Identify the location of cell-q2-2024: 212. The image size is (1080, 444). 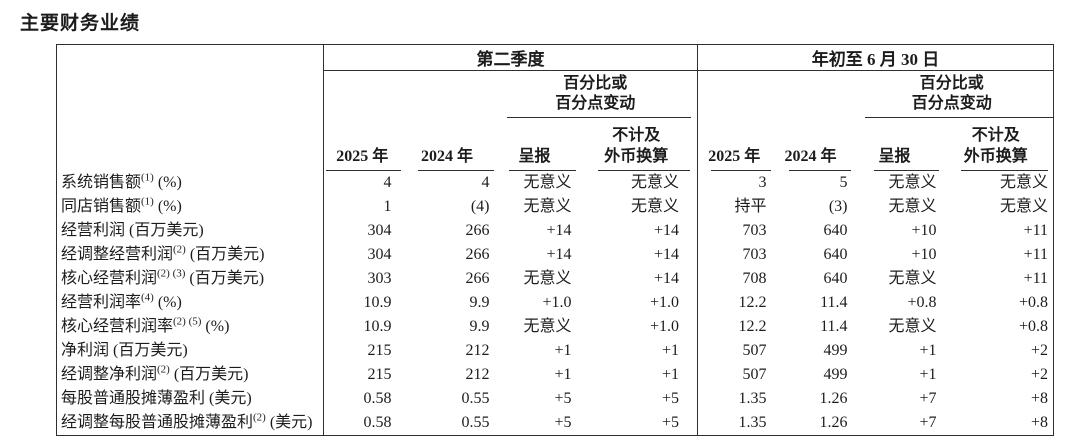
(477, 350).